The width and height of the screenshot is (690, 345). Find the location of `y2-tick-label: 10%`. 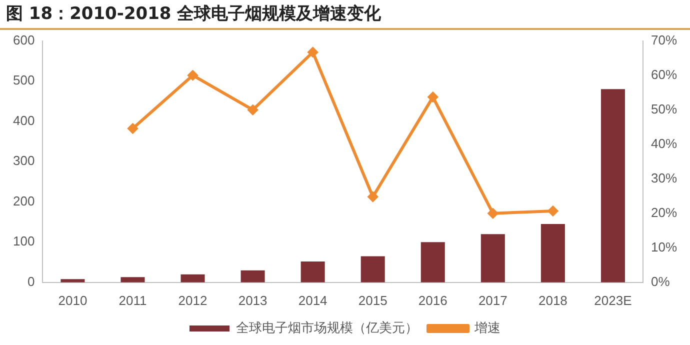

y2-tick-label: 10% is located at coordinates (664, 246).